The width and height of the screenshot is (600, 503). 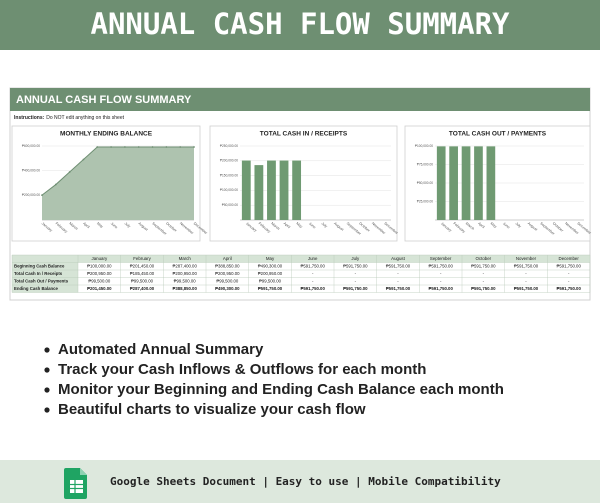 I want to click on table-cell: ₱287,400.00, so click(x=142, y=288).